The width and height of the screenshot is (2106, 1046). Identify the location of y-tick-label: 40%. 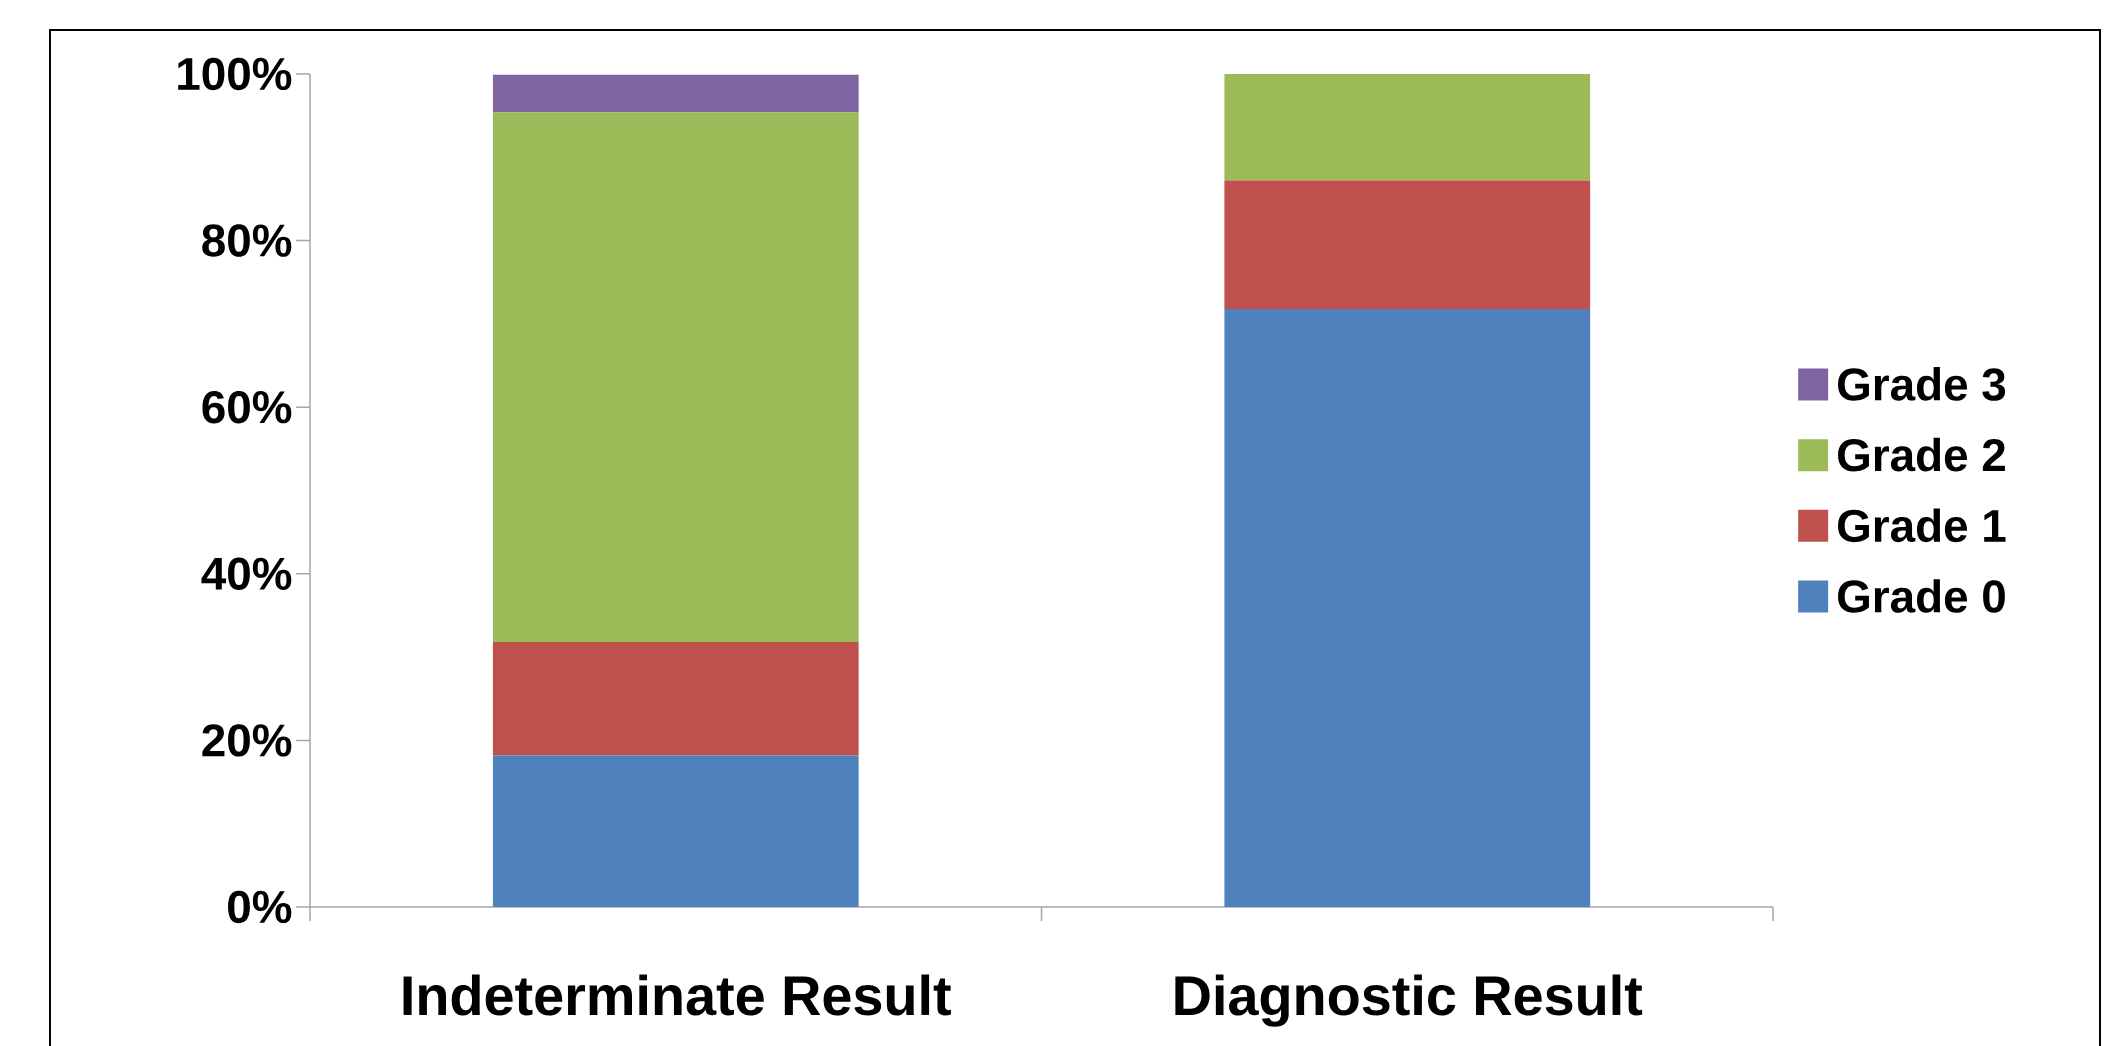
(246, 574).